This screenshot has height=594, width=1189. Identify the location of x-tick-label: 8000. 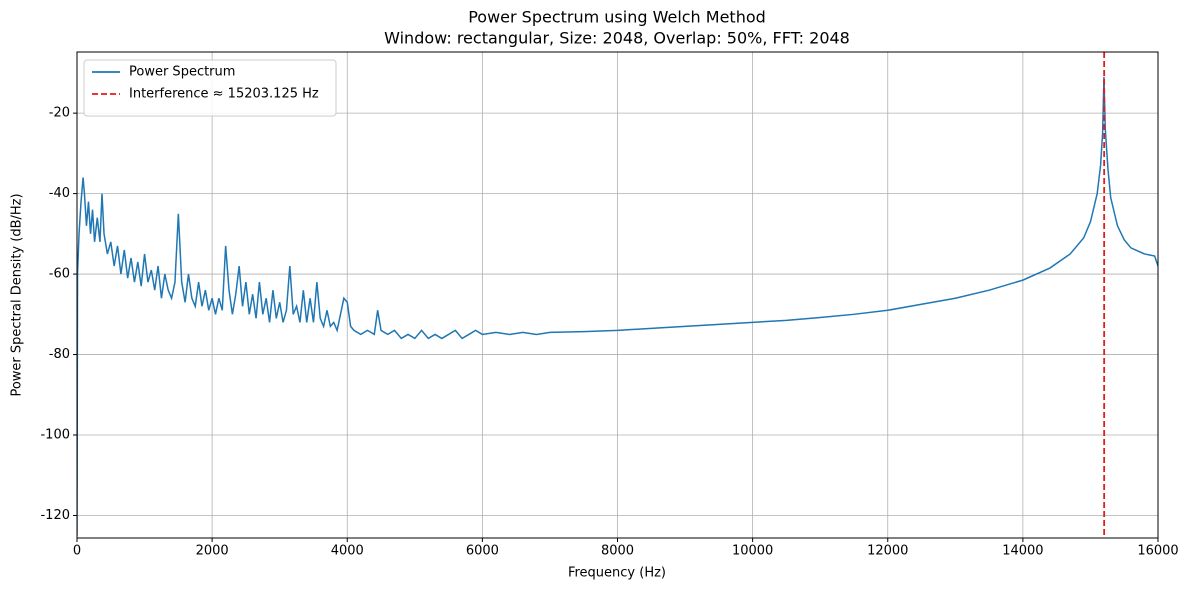
(617, 551).